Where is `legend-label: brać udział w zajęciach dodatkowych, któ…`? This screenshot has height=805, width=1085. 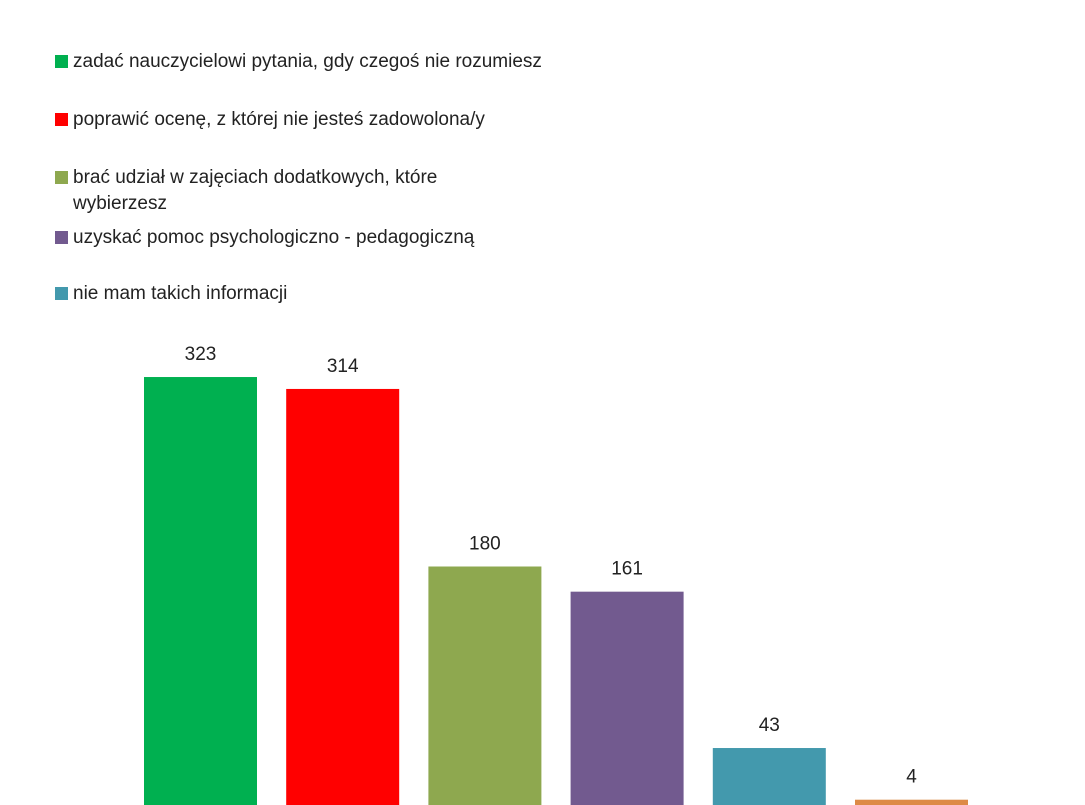 legend-label: brać udział w zajęciach dodatkowych, któ… is located at coordinates (255, 190).